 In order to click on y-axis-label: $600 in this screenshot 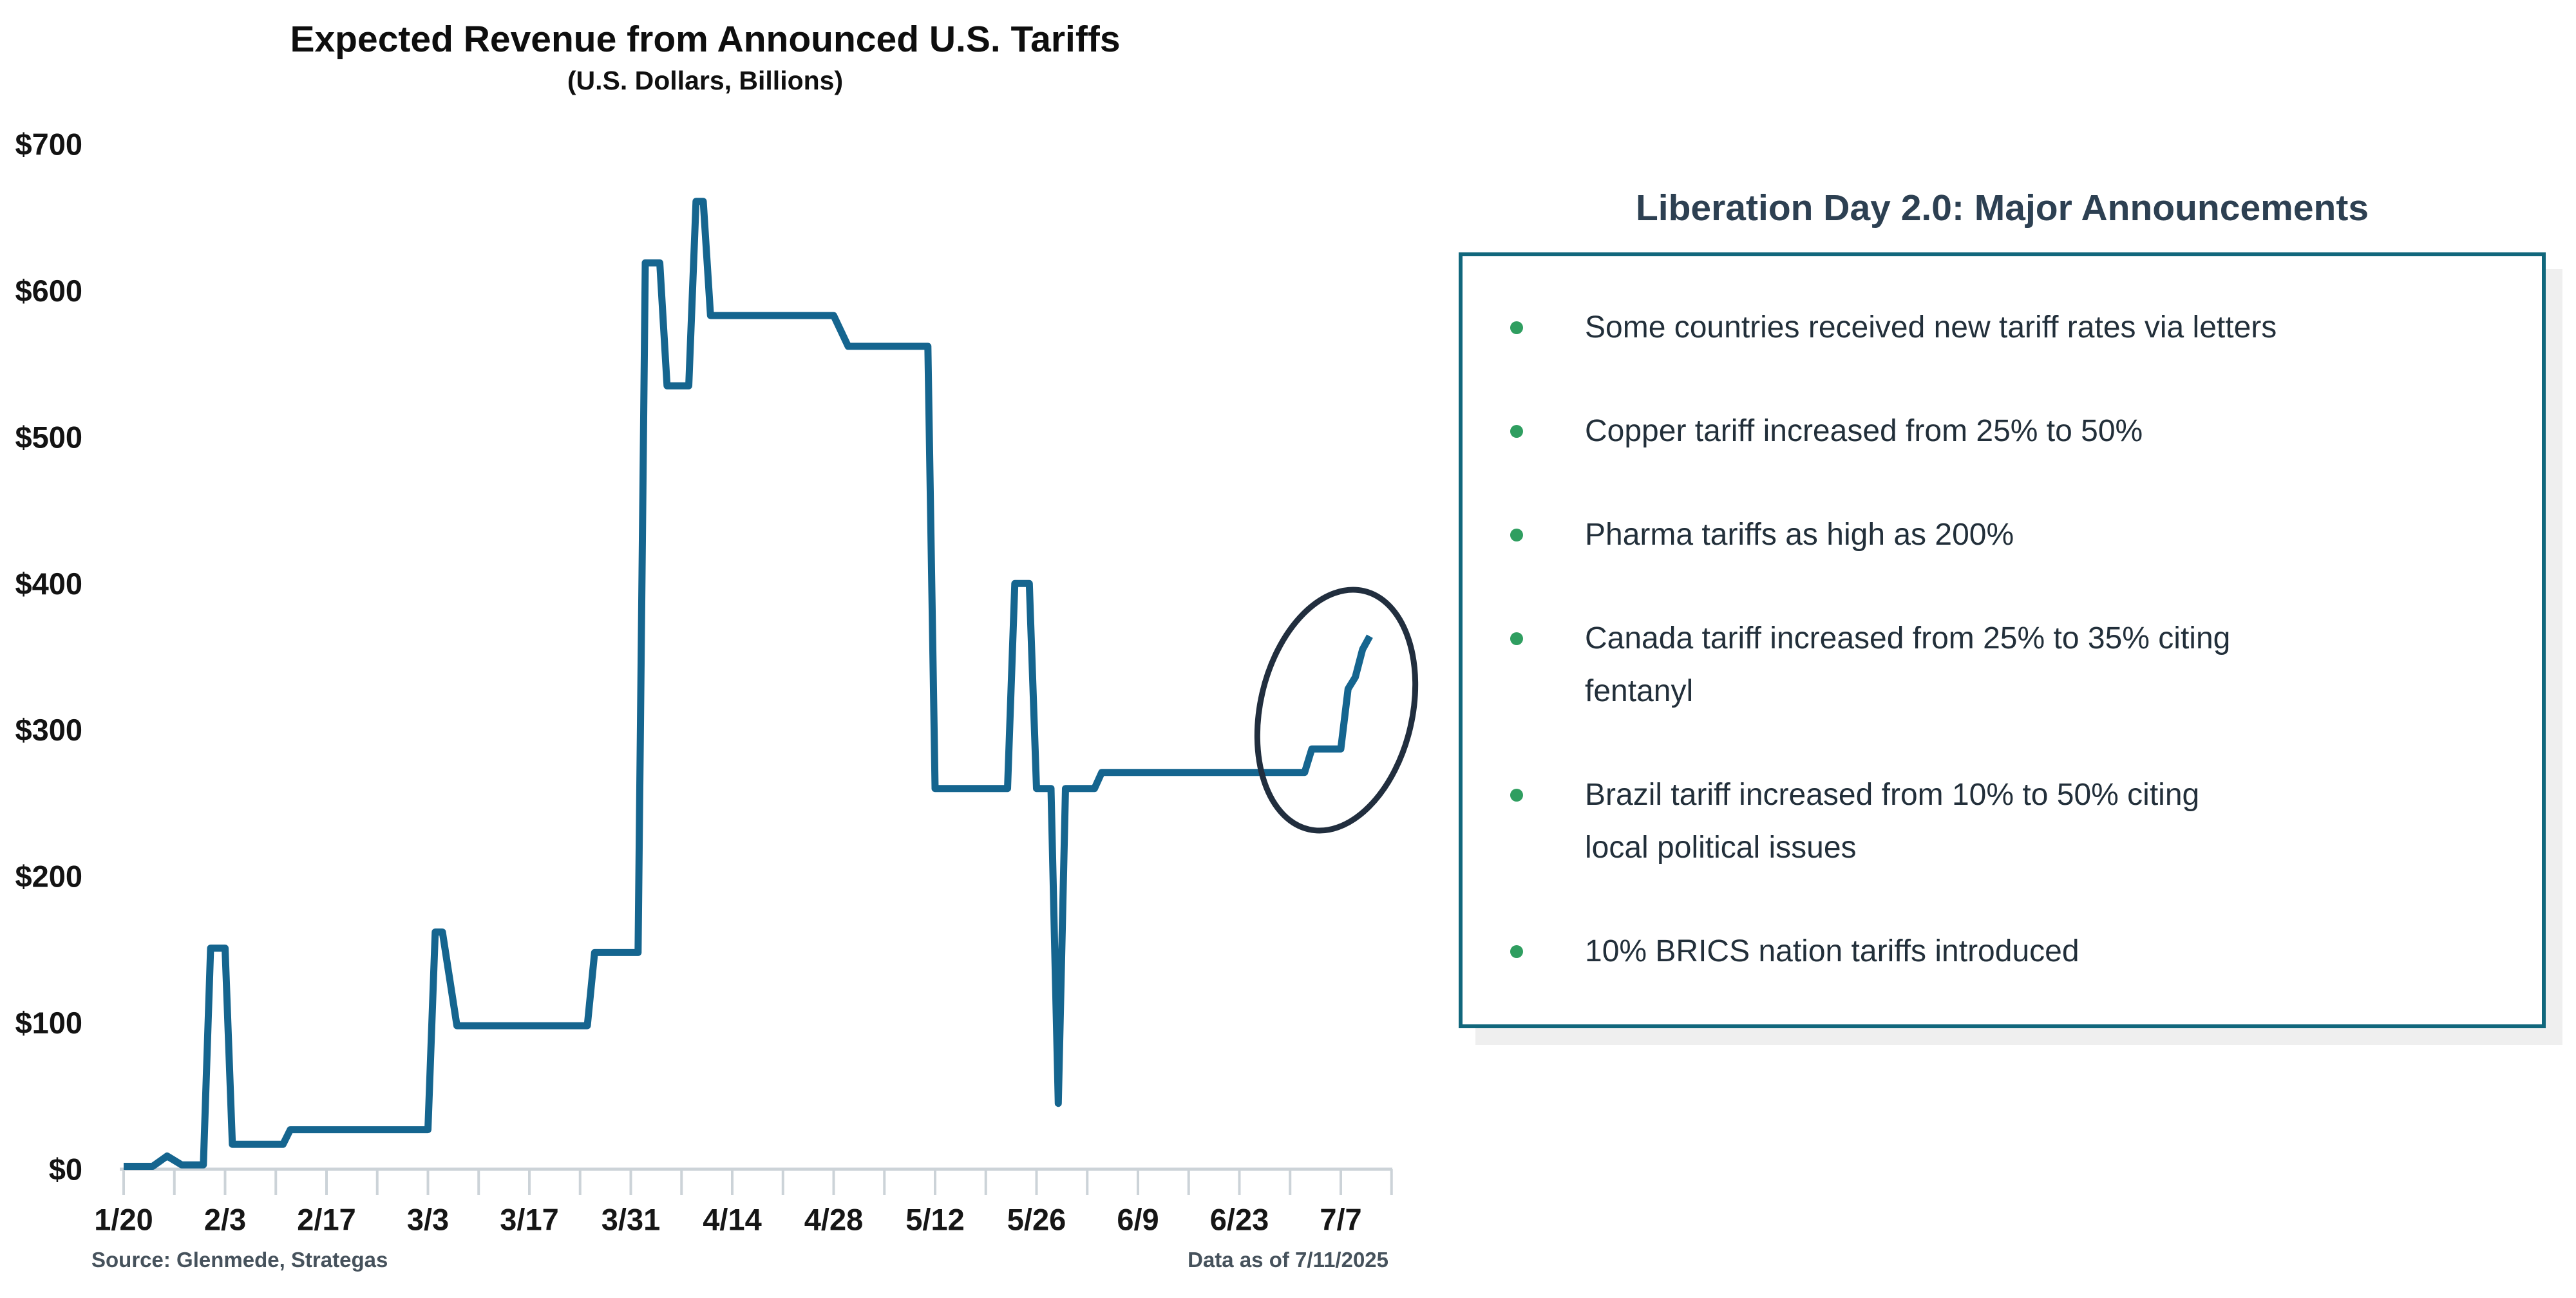, I will do `click(48, 291)`.